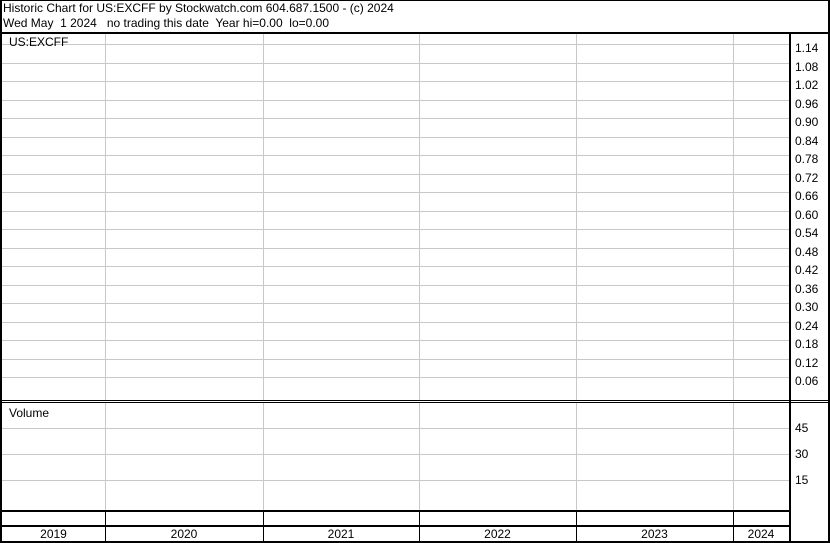  I want to click on frame-right, so click(829, 271).